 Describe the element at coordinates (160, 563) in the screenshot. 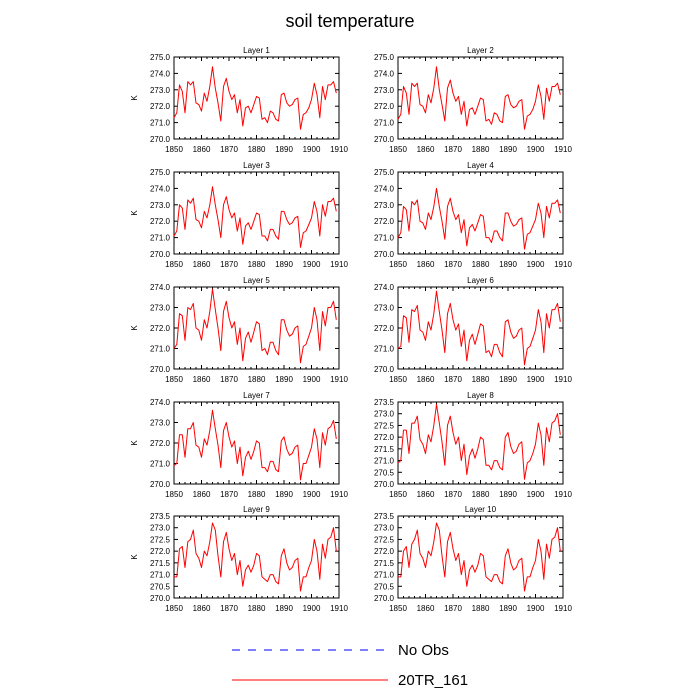

I see `y-tick-label: 271.5` at that location.